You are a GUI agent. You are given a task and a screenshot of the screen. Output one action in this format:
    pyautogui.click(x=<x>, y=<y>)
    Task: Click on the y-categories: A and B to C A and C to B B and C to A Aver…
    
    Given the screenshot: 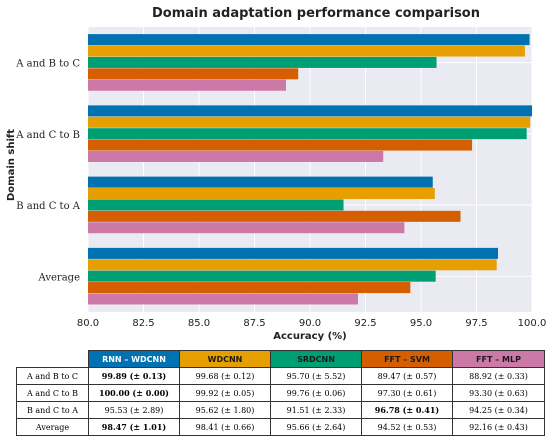 What is the action you would take?
    pyautogui.click(x=48, y=171)
    